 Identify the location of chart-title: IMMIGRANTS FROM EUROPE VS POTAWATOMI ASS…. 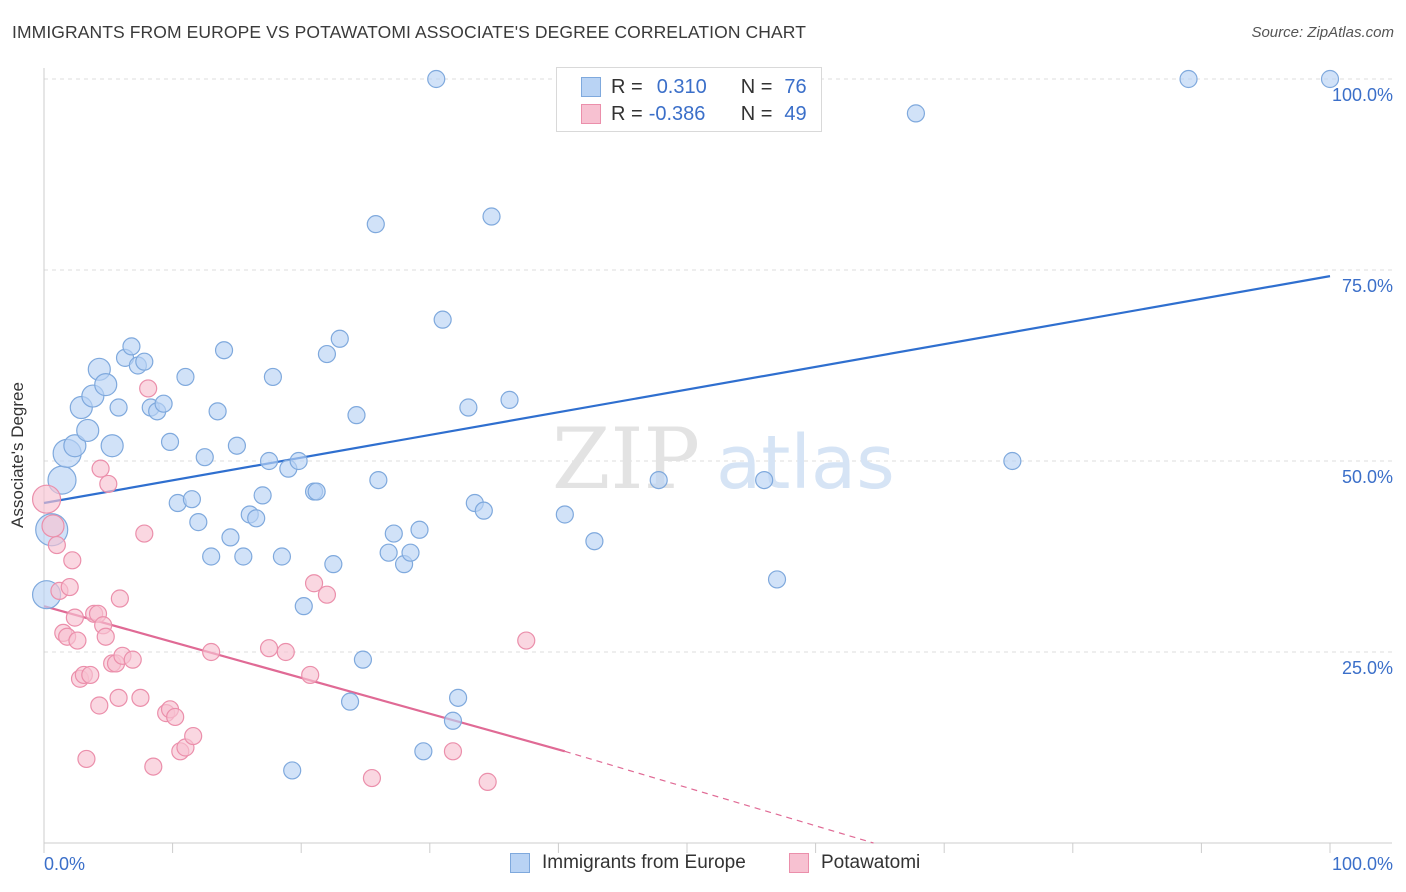
(409, 32).